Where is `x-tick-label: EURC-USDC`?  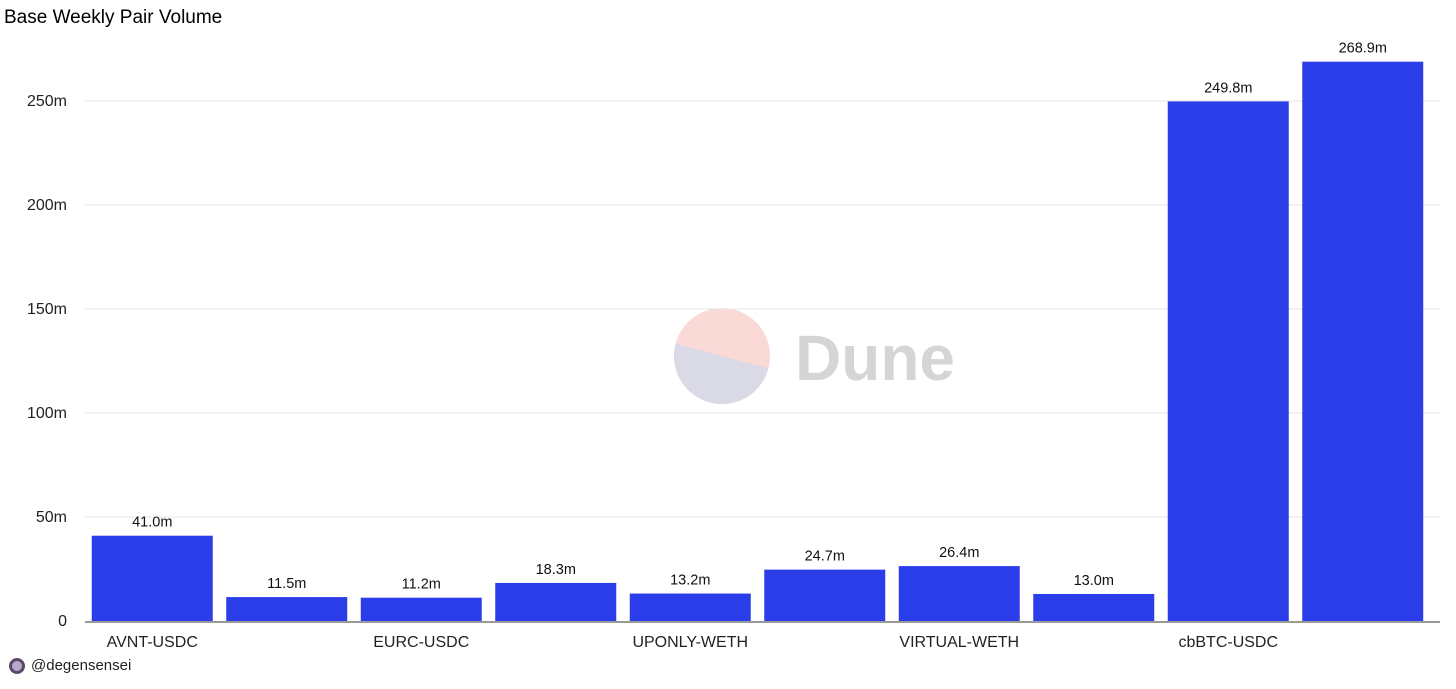 x-tick-label: EURC-USDC is located at coordinates (421, 642).